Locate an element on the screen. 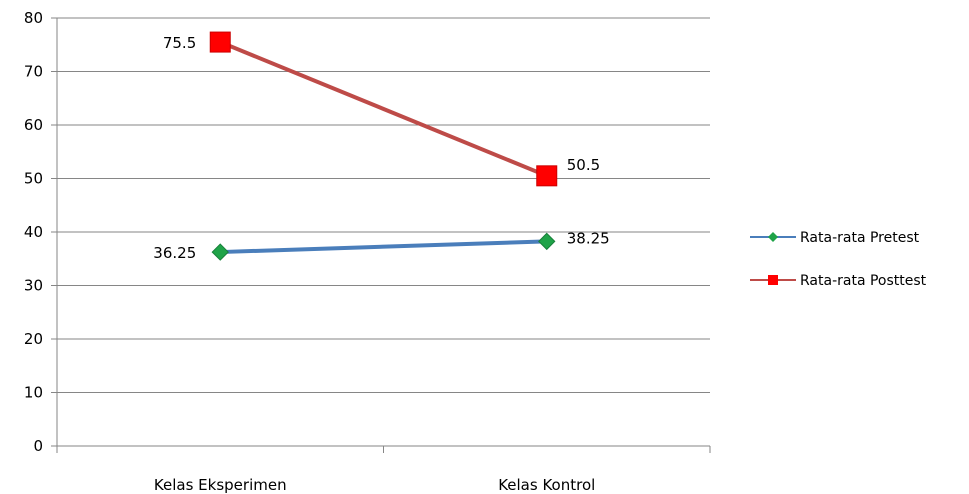 This screenshot has height=494, width=969. y-tick-label: 20 is located at coordinates (33, 339).